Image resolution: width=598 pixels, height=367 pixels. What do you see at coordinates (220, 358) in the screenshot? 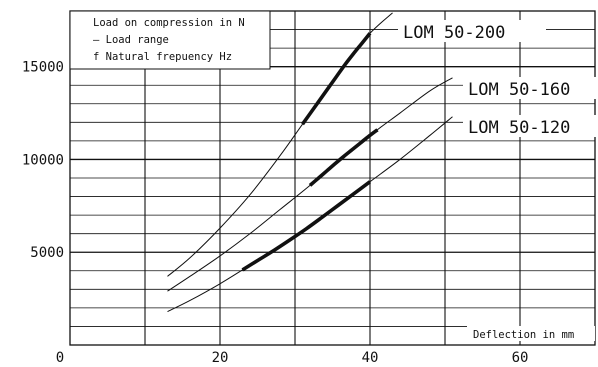
I see `x-tick-label: 20` at bounding box center [220, 358].